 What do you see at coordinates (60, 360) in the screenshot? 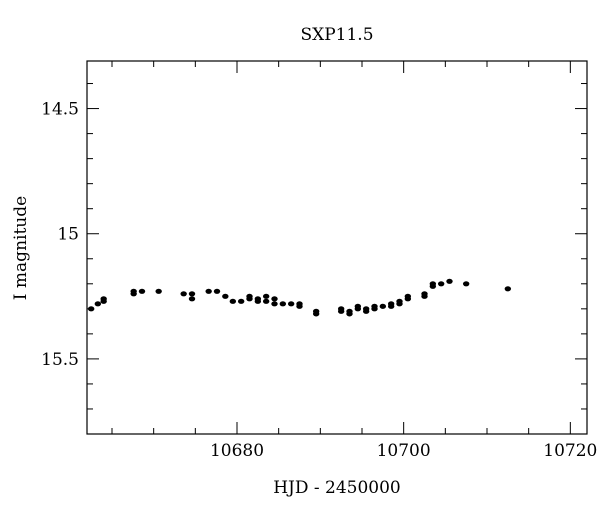
I see `y-tick-label: 15.5` at bounding box center [60, 360].